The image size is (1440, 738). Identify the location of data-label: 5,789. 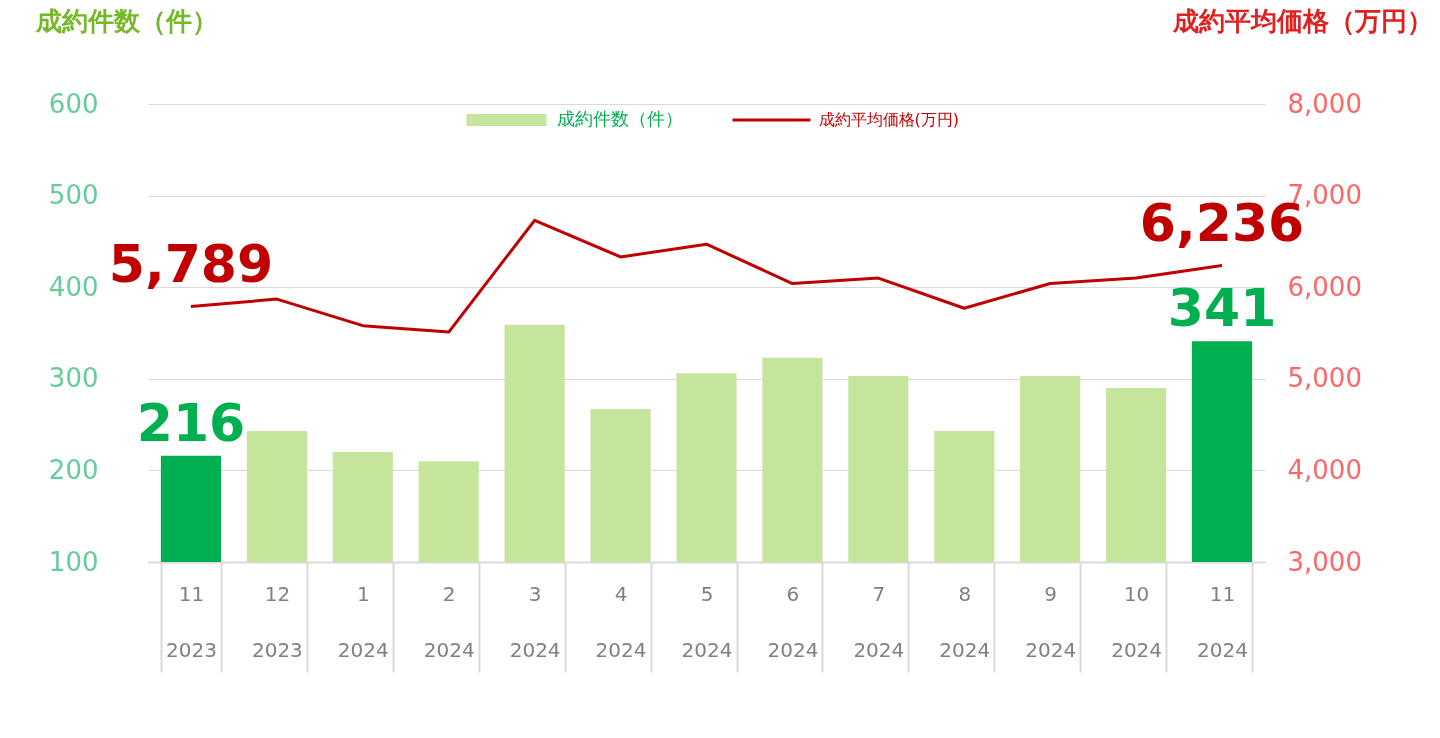
(191, 263).